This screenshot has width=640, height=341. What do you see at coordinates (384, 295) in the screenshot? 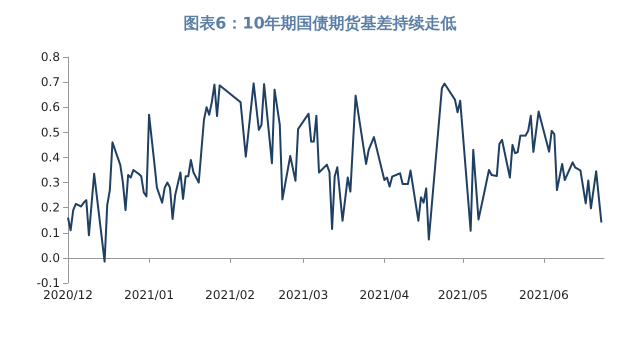
I see `x-tick-label: 2021/04` at bounding box center [384, 295].